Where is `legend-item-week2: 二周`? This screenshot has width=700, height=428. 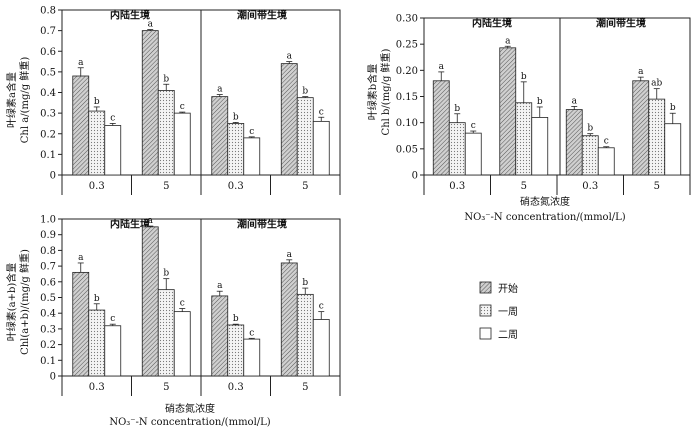 legend-item-week2: 二周 is located at coordinates (498, 334).